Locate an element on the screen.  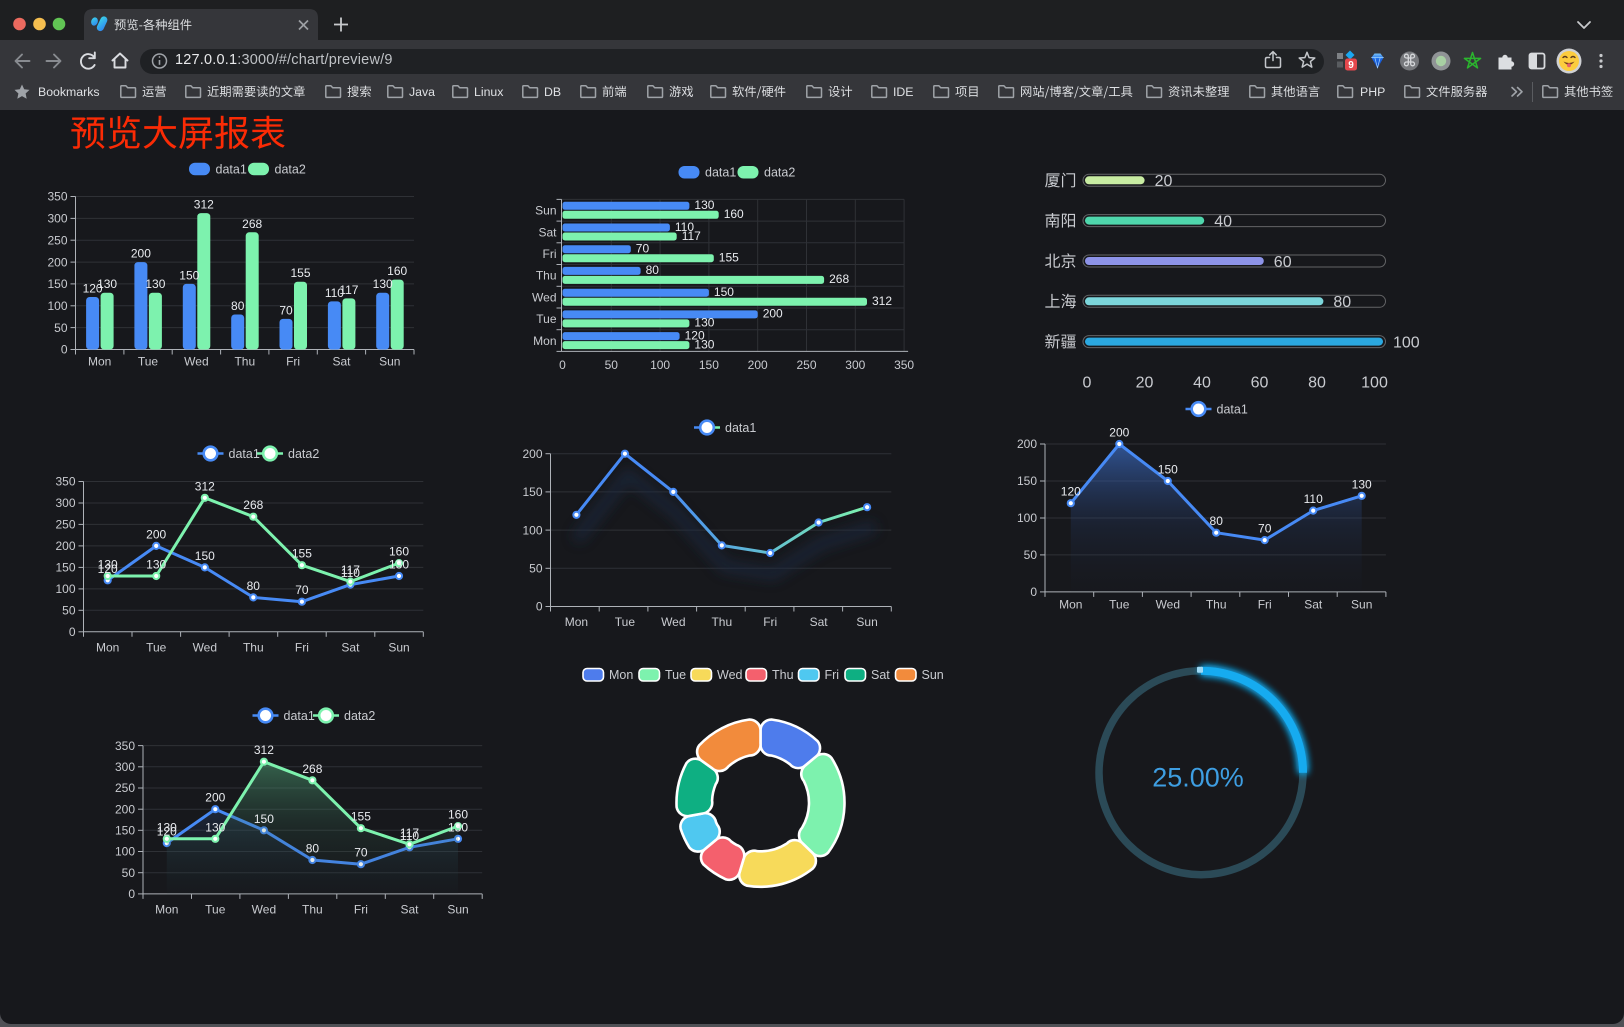
svg-text: 60 is located at coordinates (1260, 383).